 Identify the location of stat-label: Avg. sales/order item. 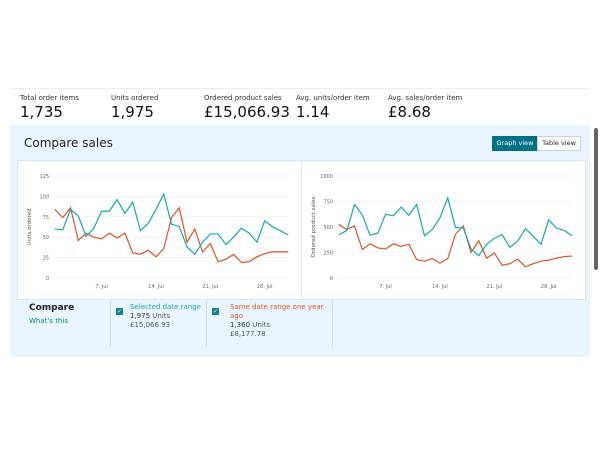
(425, 98).